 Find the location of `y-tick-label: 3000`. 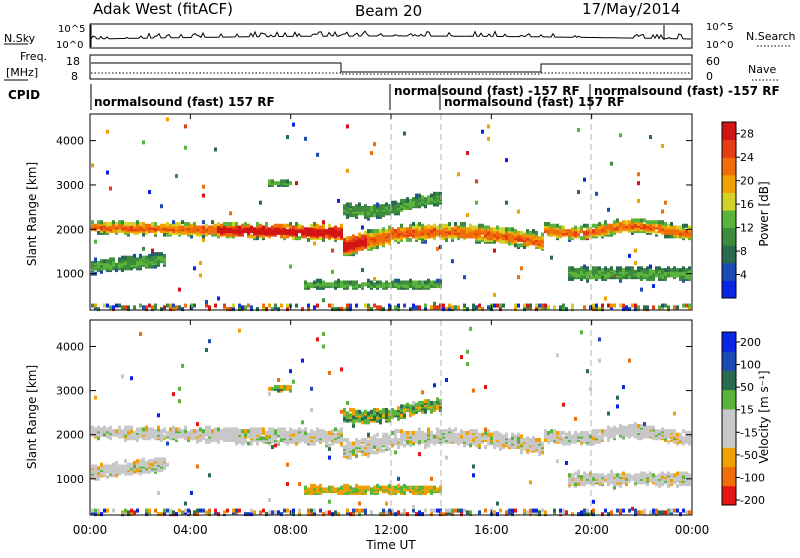

y-tick-label: 3000 is located at coordinates (70, 391).